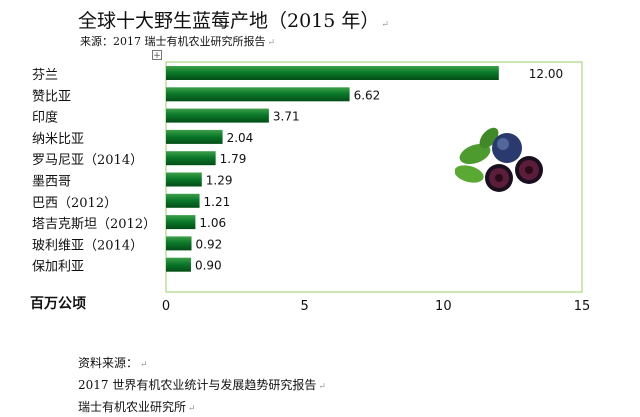 This screenshot has height=417, width=640. Describe the element at coordinates (212, 223) in the screenshot. I see `value-label: 1.06` at that location.